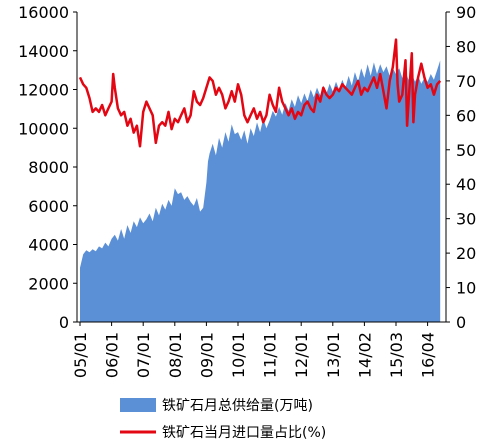 This screenshot has width=493, height=443. I want to click on right-tick-label: 40, so click(466, 184).